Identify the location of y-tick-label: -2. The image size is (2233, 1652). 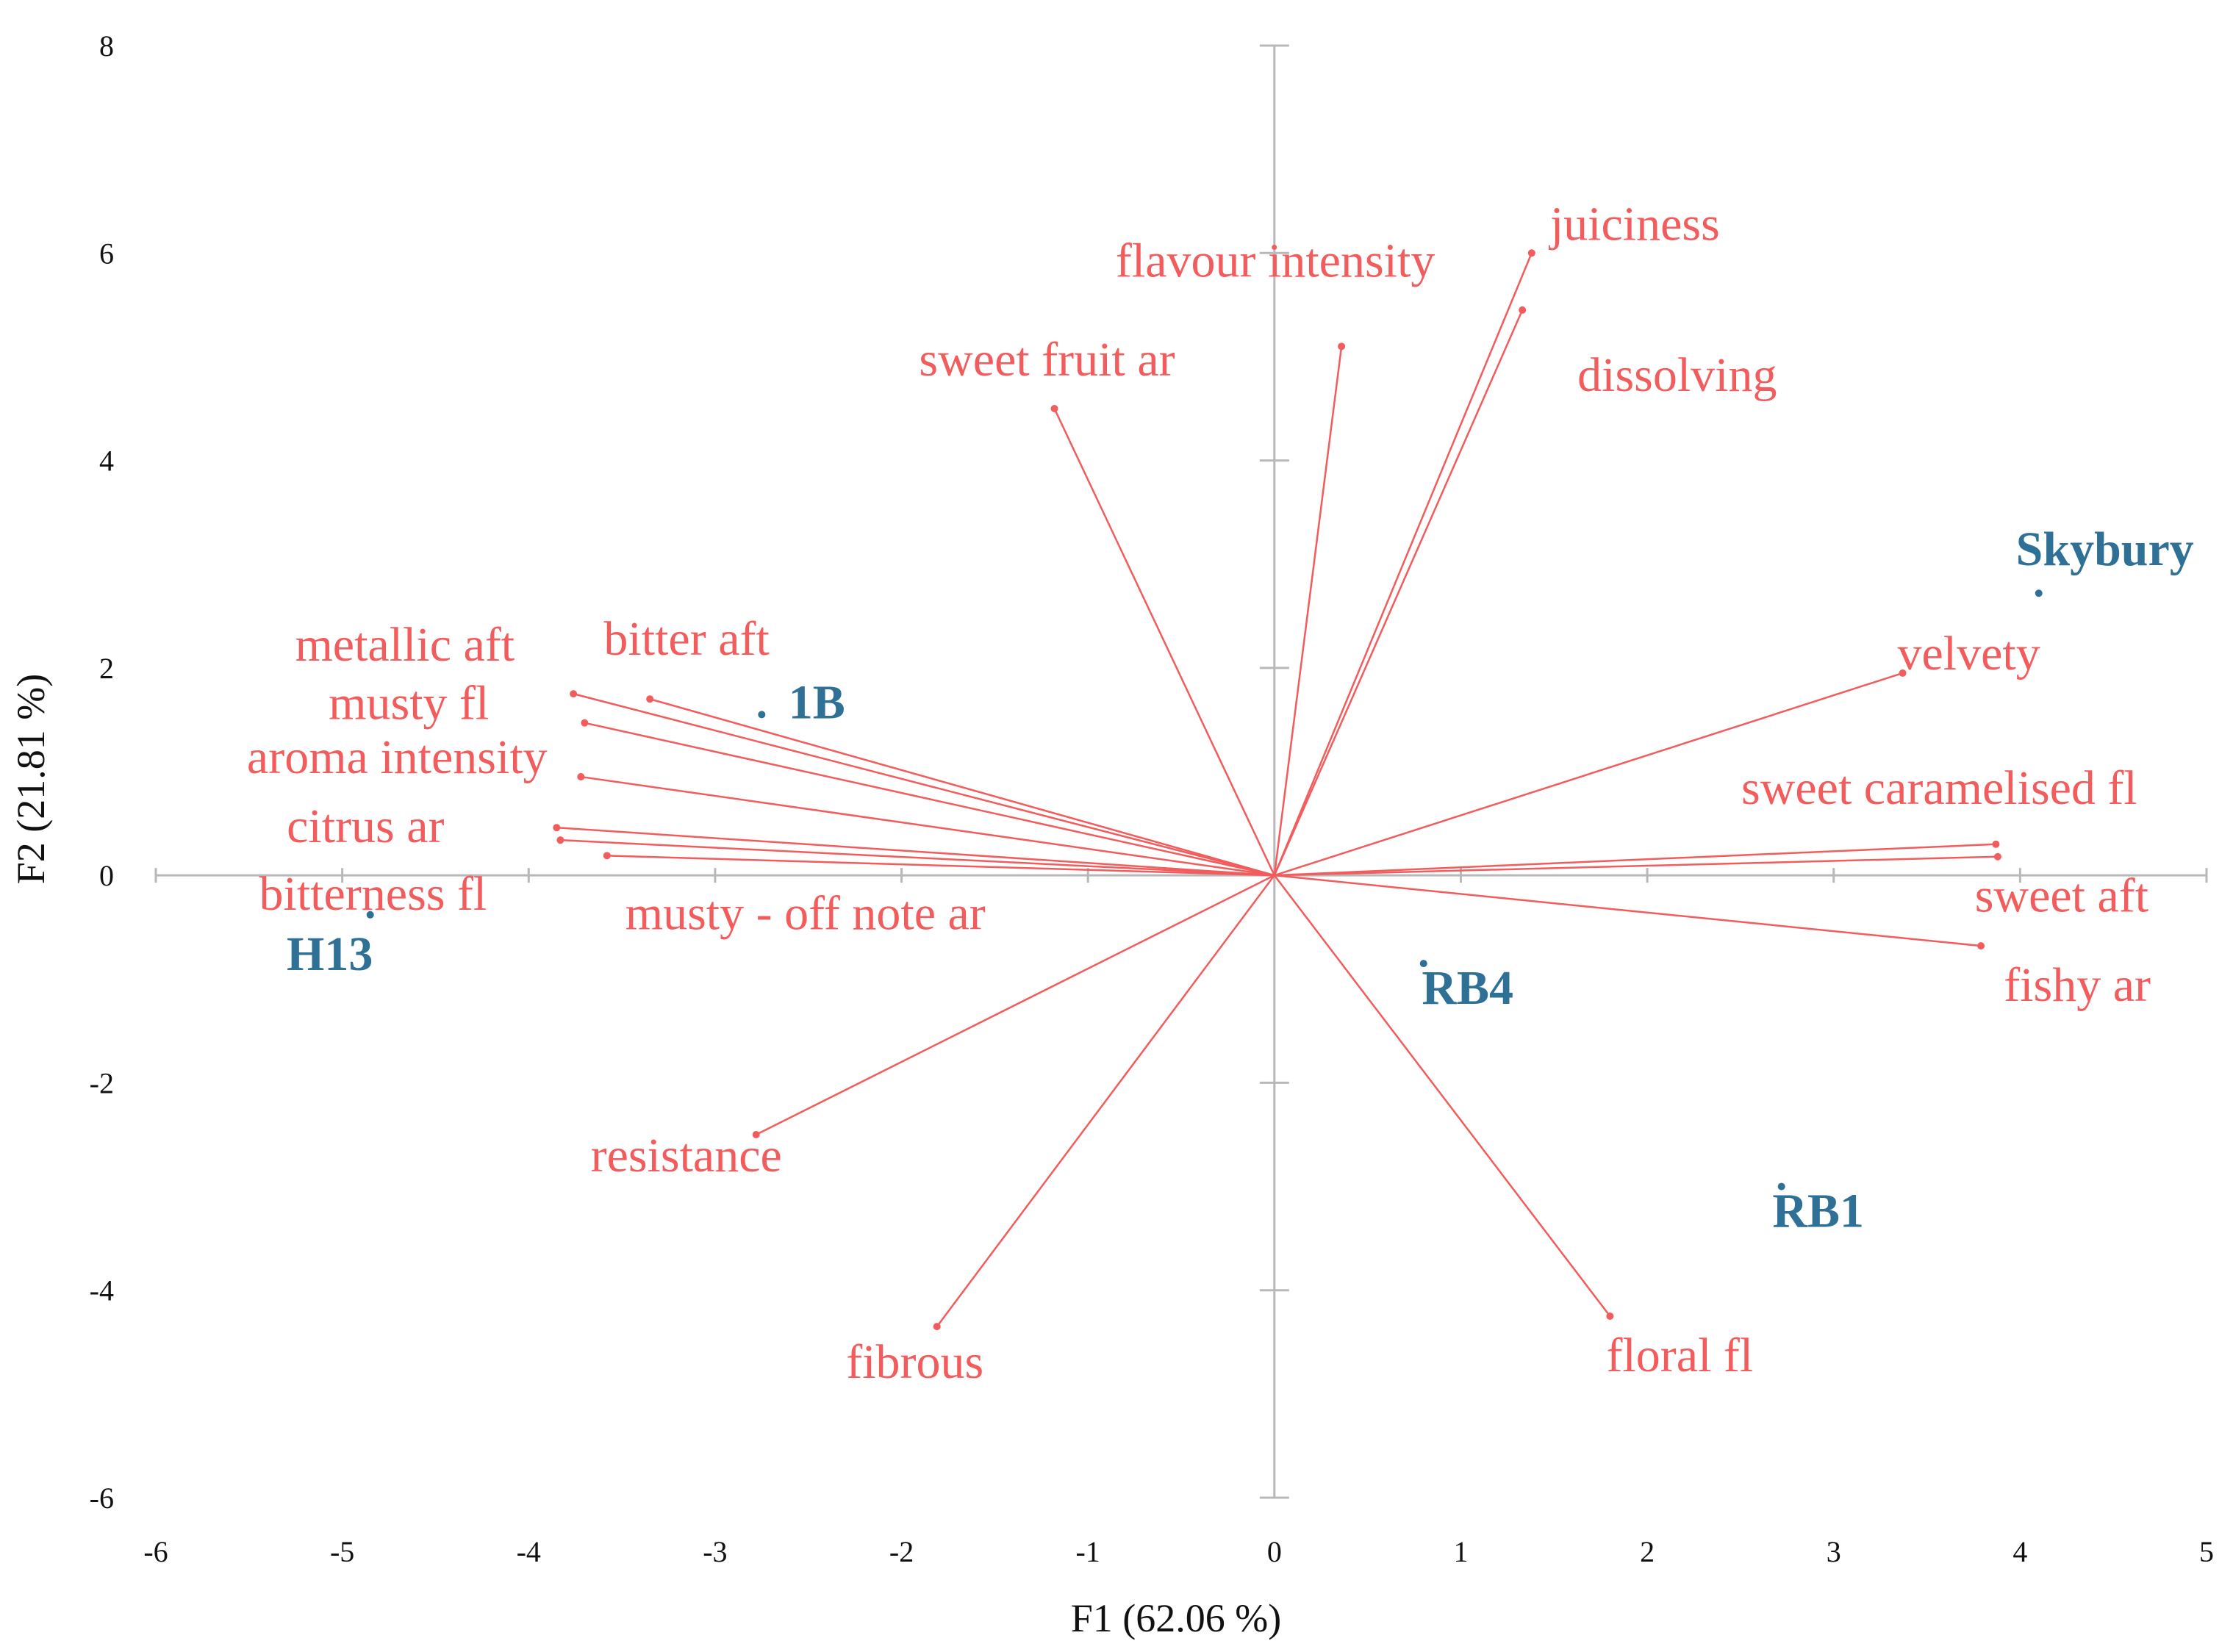
(102, 1082).